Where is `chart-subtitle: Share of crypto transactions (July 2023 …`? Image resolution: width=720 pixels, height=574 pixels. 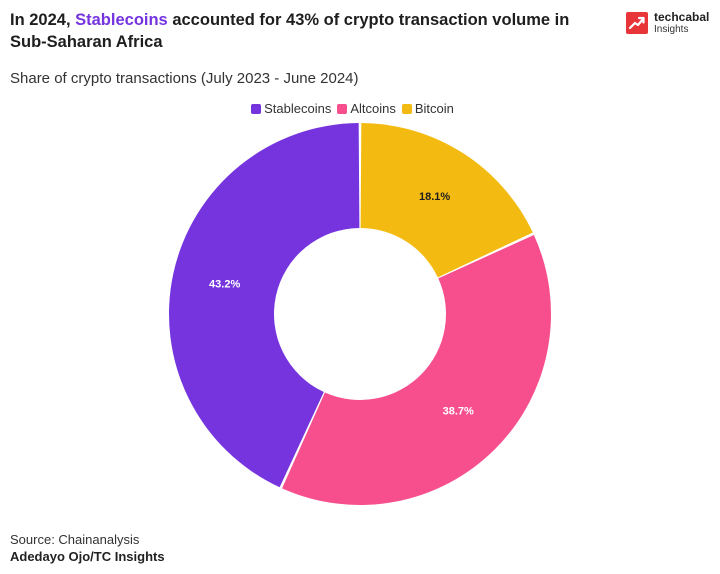
chart-subtitle: Share of crypto transactions (July 2023 … is located at coordinates (184, 78).